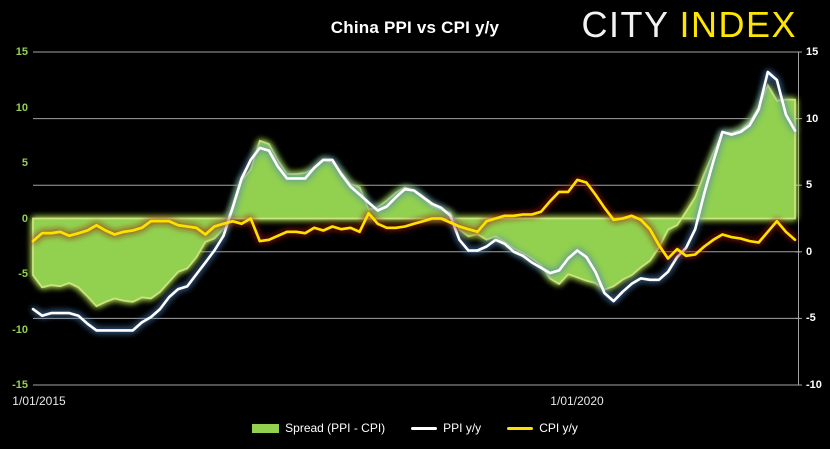 This screenshot has height=449, width=830. I want to click on logo-index-text: INDEX, so click(738, 24).